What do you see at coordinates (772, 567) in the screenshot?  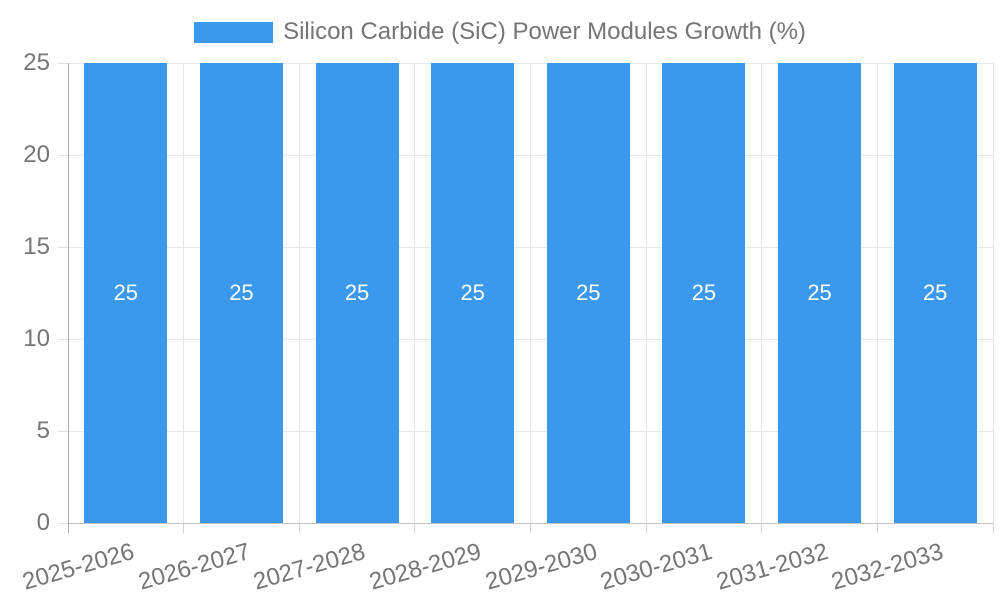 I see `x-axis-label: 2031-2032` at bounding box center [772, 567].